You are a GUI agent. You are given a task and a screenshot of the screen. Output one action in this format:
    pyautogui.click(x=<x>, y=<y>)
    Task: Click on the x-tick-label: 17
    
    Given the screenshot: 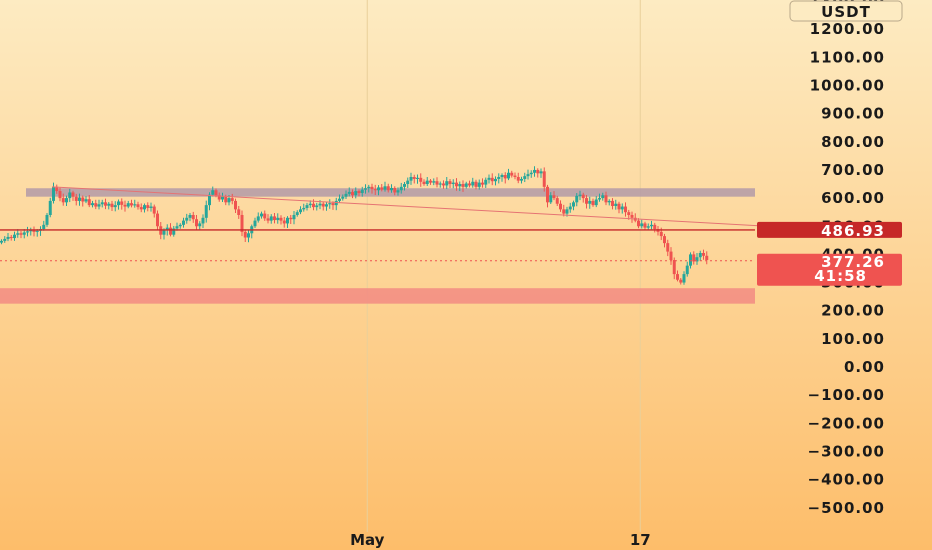 What is the action you would take?
    pyautogui.click(x=640, y=540)
    